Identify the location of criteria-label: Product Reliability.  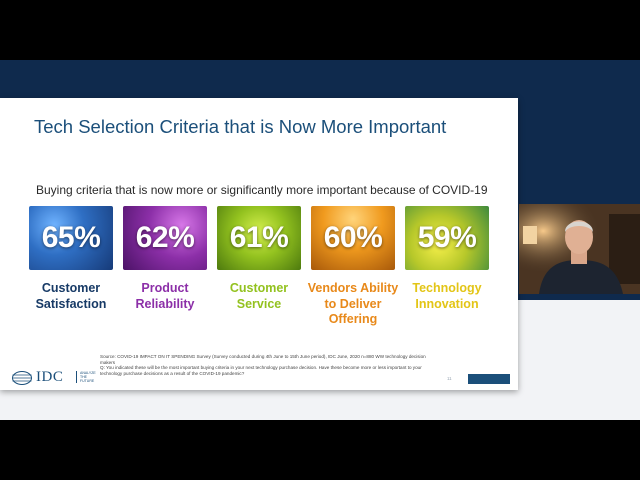
(165, 296).